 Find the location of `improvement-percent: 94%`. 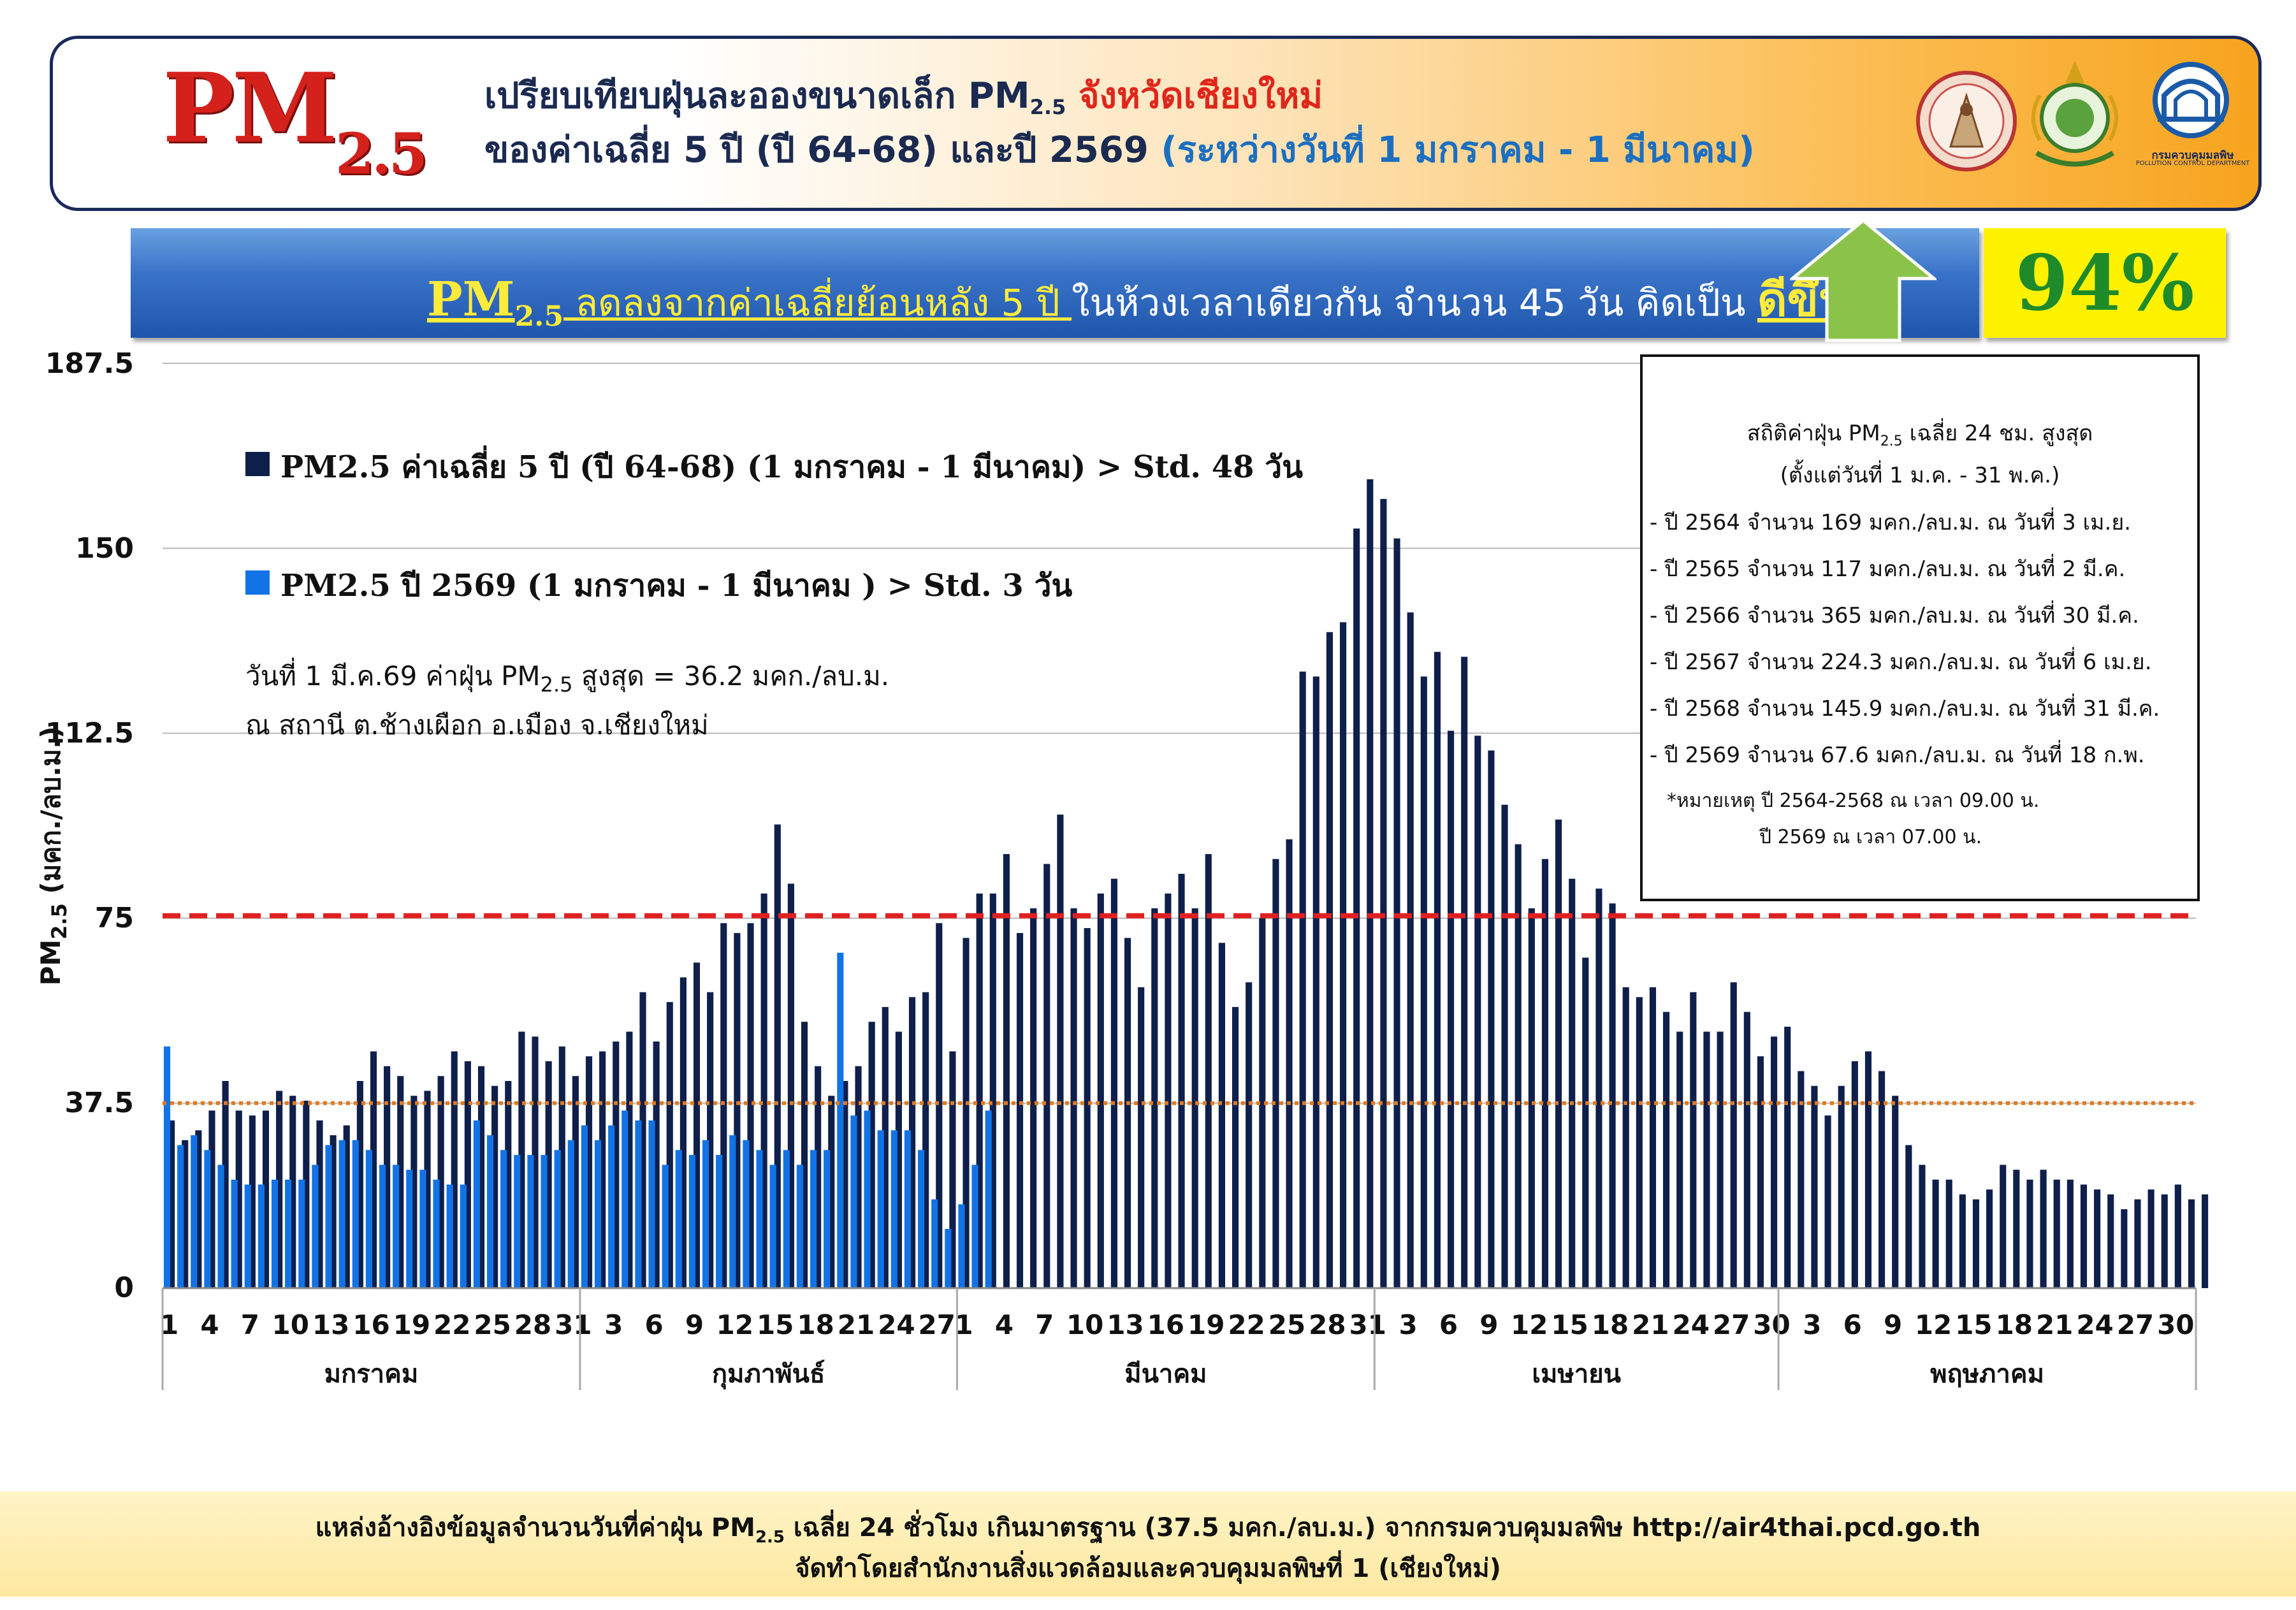

improvement-percent: 94% is located at coordinates (2105, 283).